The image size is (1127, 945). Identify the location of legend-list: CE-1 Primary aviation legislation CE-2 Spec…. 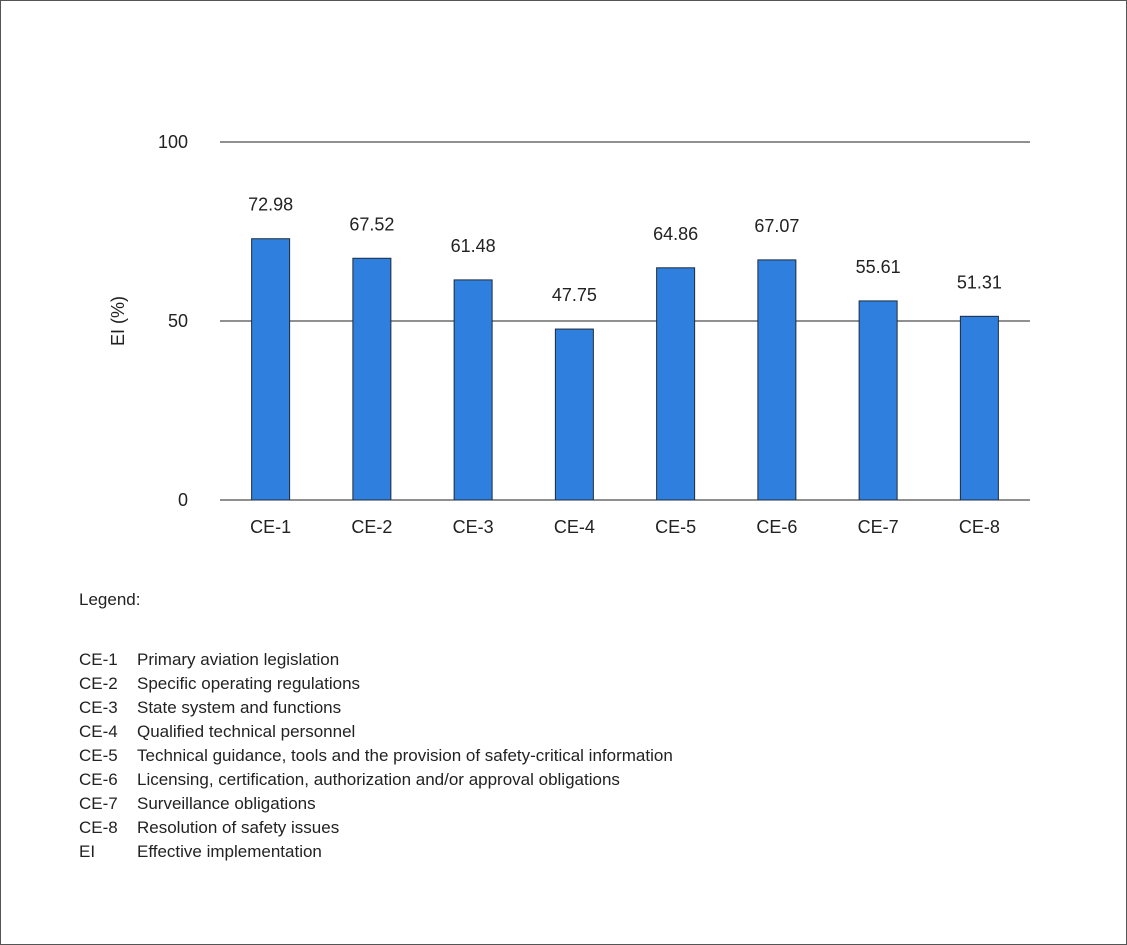
(376, 756).